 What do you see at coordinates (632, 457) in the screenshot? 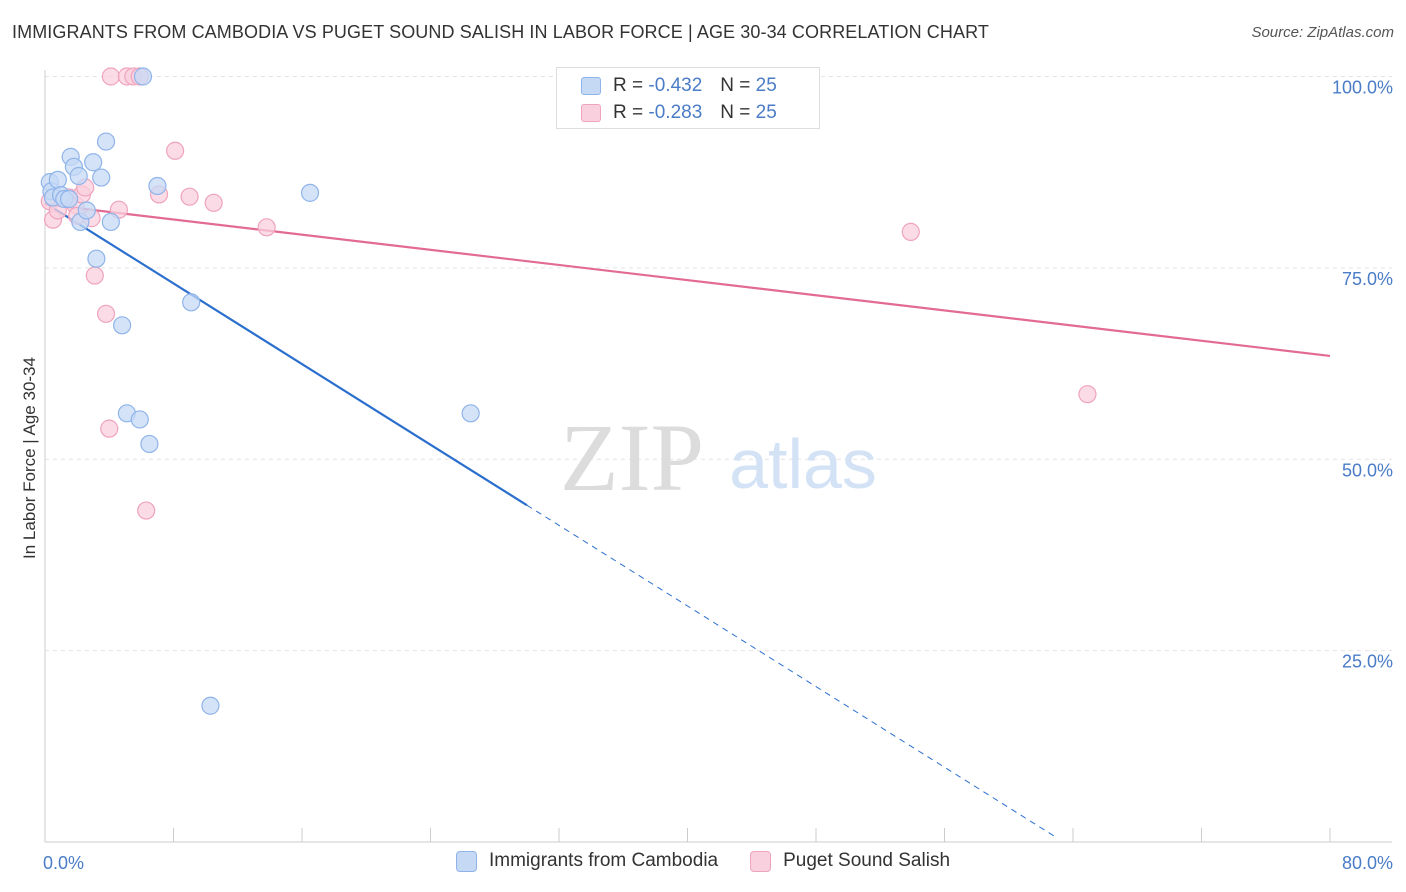
I see `watermark-zip: ZIP` at bounding box center [632, 457].